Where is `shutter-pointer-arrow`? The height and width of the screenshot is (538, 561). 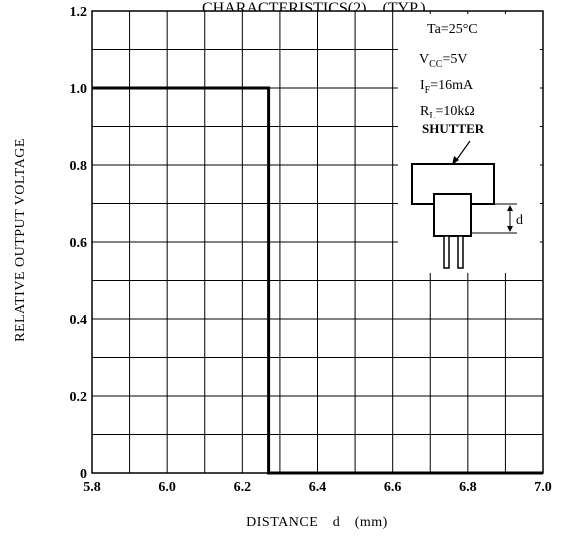
shutter-pointer-arrow is located at coordinates (462, 151).